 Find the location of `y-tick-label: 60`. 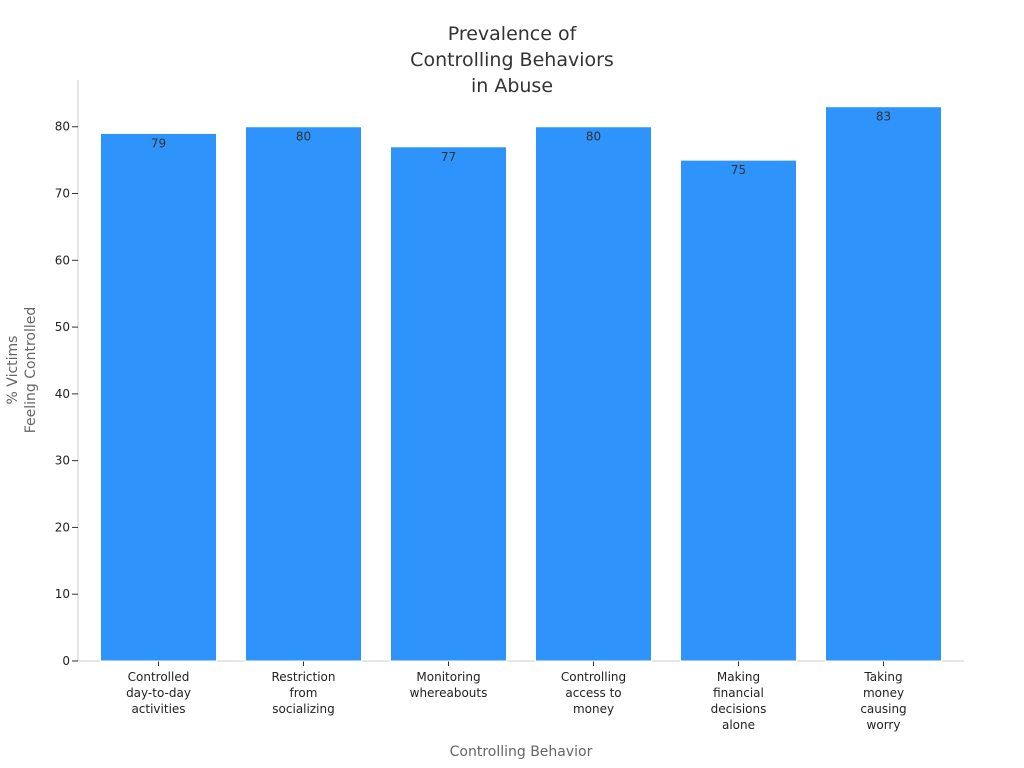

y-tick-label: 60 is located at coordinates (62, 260).